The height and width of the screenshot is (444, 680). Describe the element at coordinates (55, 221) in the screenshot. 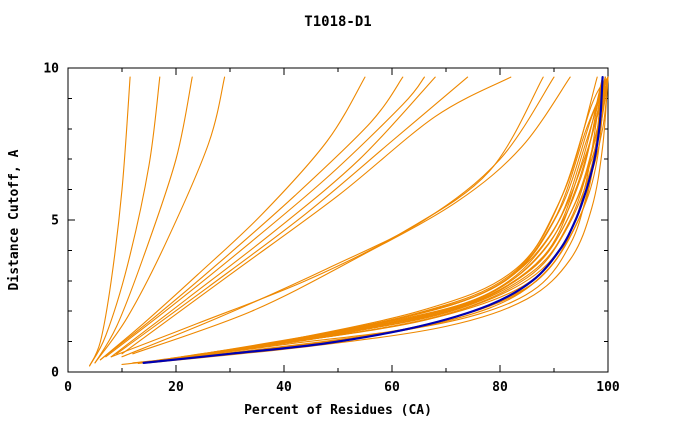

I see `y-tick-label: 5` at that location.